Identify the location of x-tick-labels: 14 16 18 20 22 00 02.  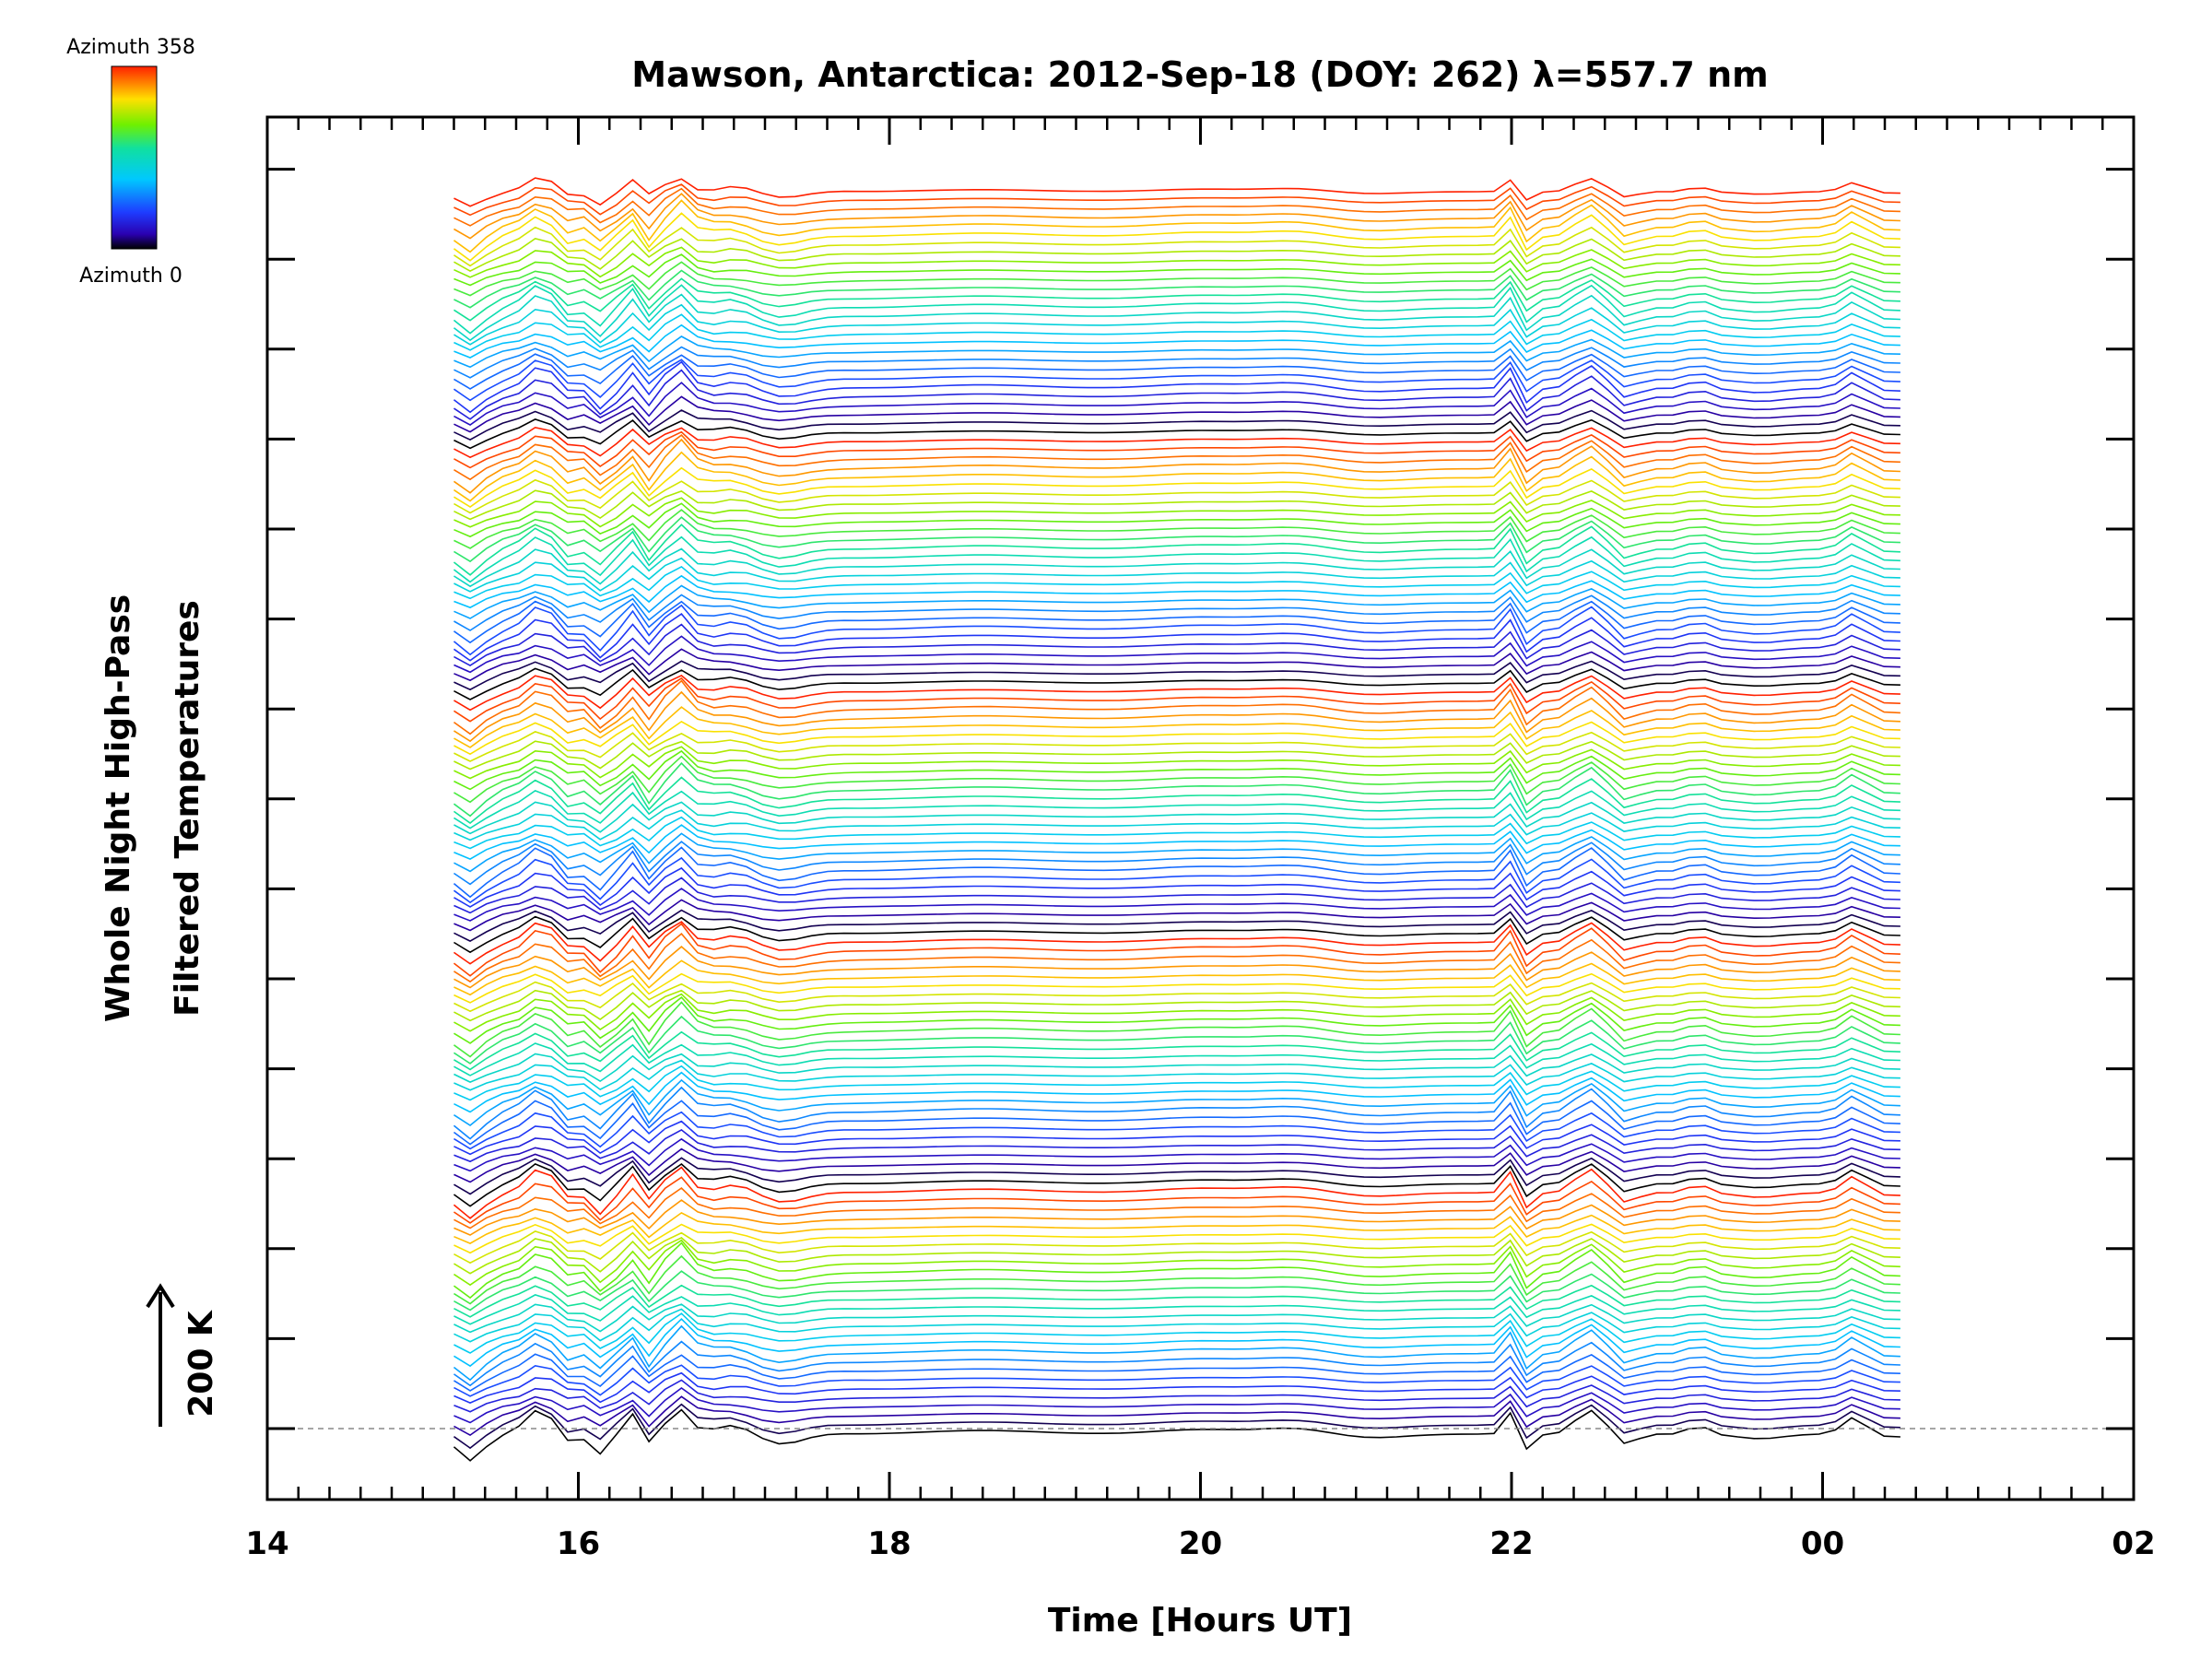
(1200, 1543).